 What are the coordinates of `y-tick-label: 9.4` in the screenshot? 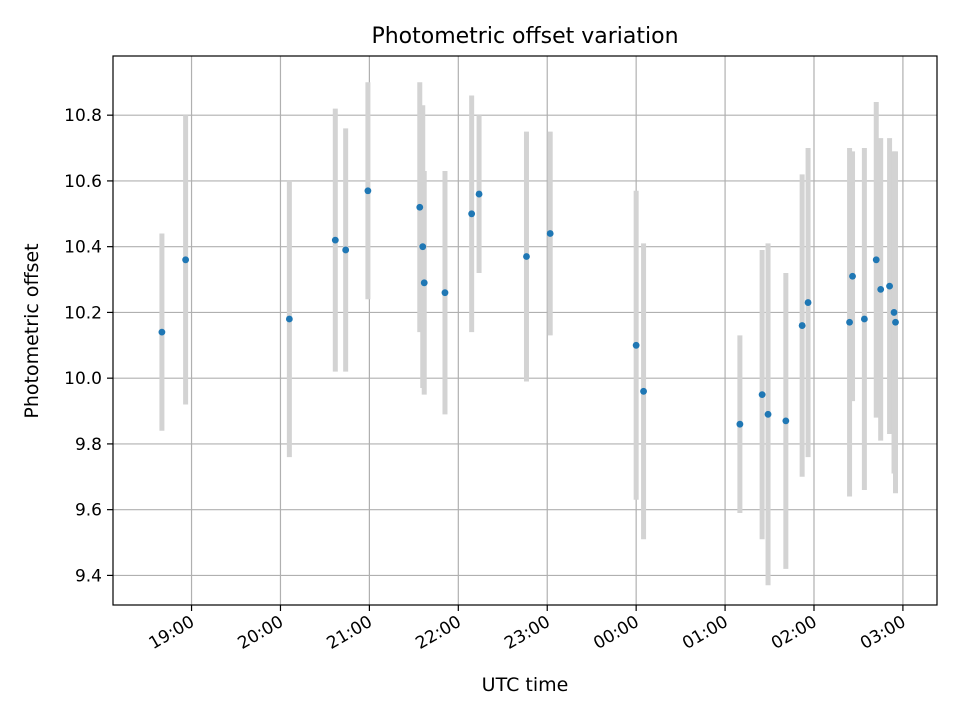 It's located at (88, 576).